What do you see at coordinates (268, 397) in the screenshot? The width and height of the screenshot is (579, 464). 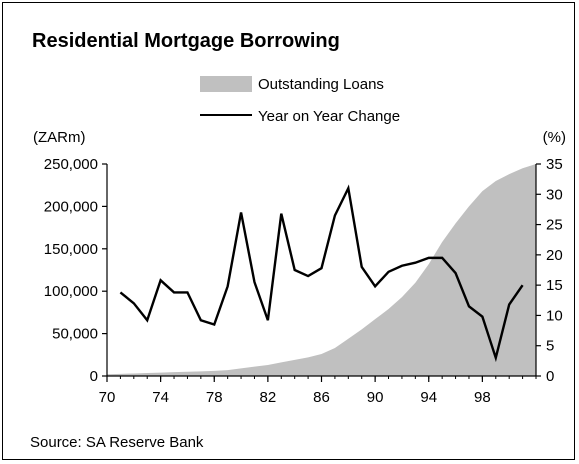 I see `x-tick-label: 82` at bounding box center [268, 397].